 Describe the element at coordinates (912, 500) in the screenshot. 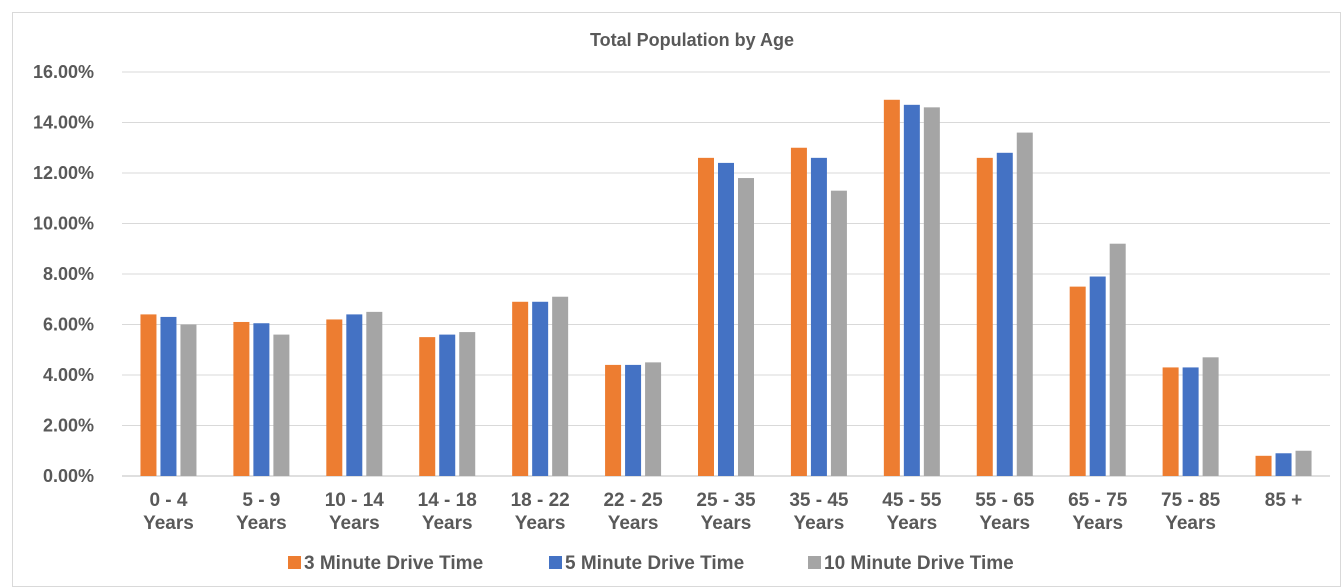

I see `x-category-label: 45 - 55` at that location.